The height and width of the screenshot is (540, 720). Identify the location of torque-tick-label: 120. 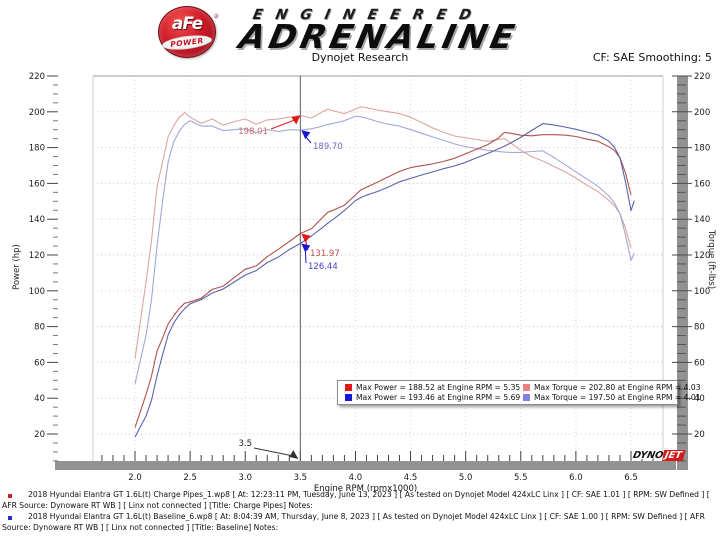
(702, 256).